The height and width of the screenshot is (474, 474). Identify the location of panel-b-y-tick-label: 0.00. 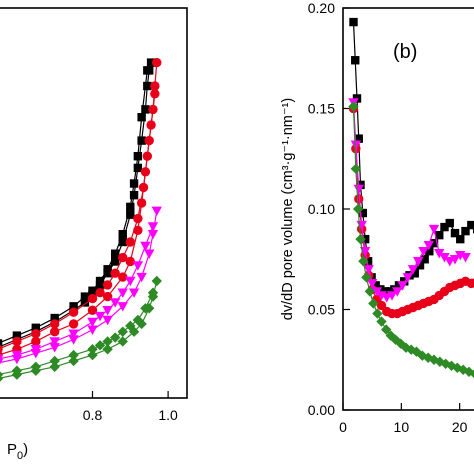
(321, 410).